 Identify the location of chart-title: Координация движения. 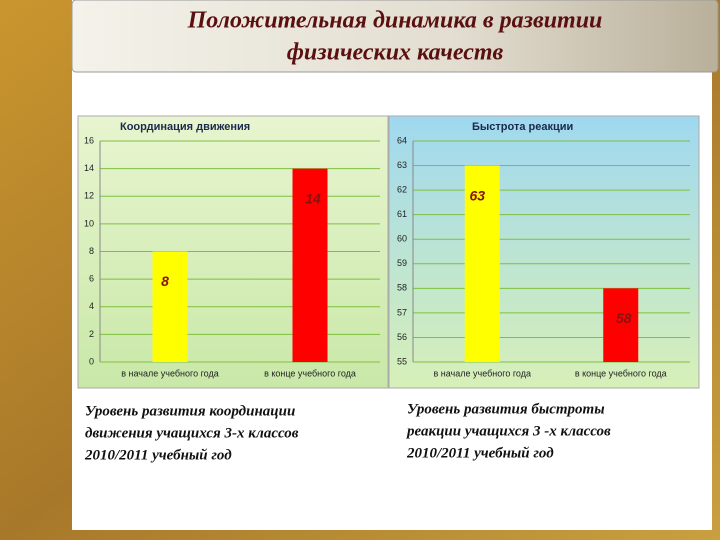
(185, 127).